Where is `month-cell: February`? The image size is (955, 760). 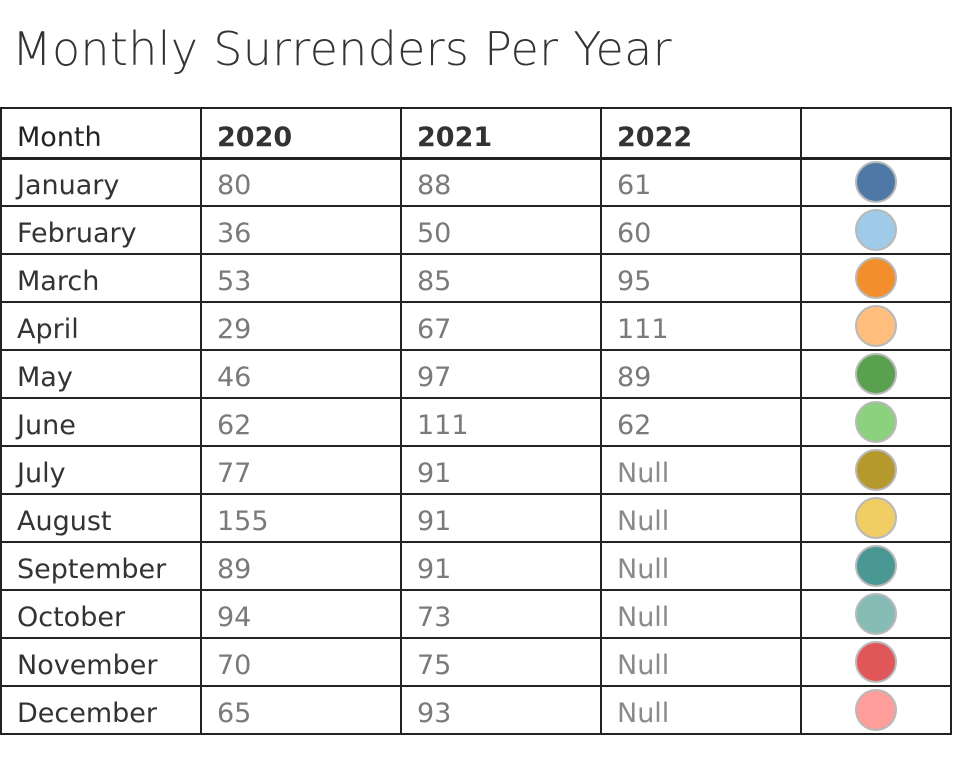 month-cell: February is located at coordinates (101, 230).